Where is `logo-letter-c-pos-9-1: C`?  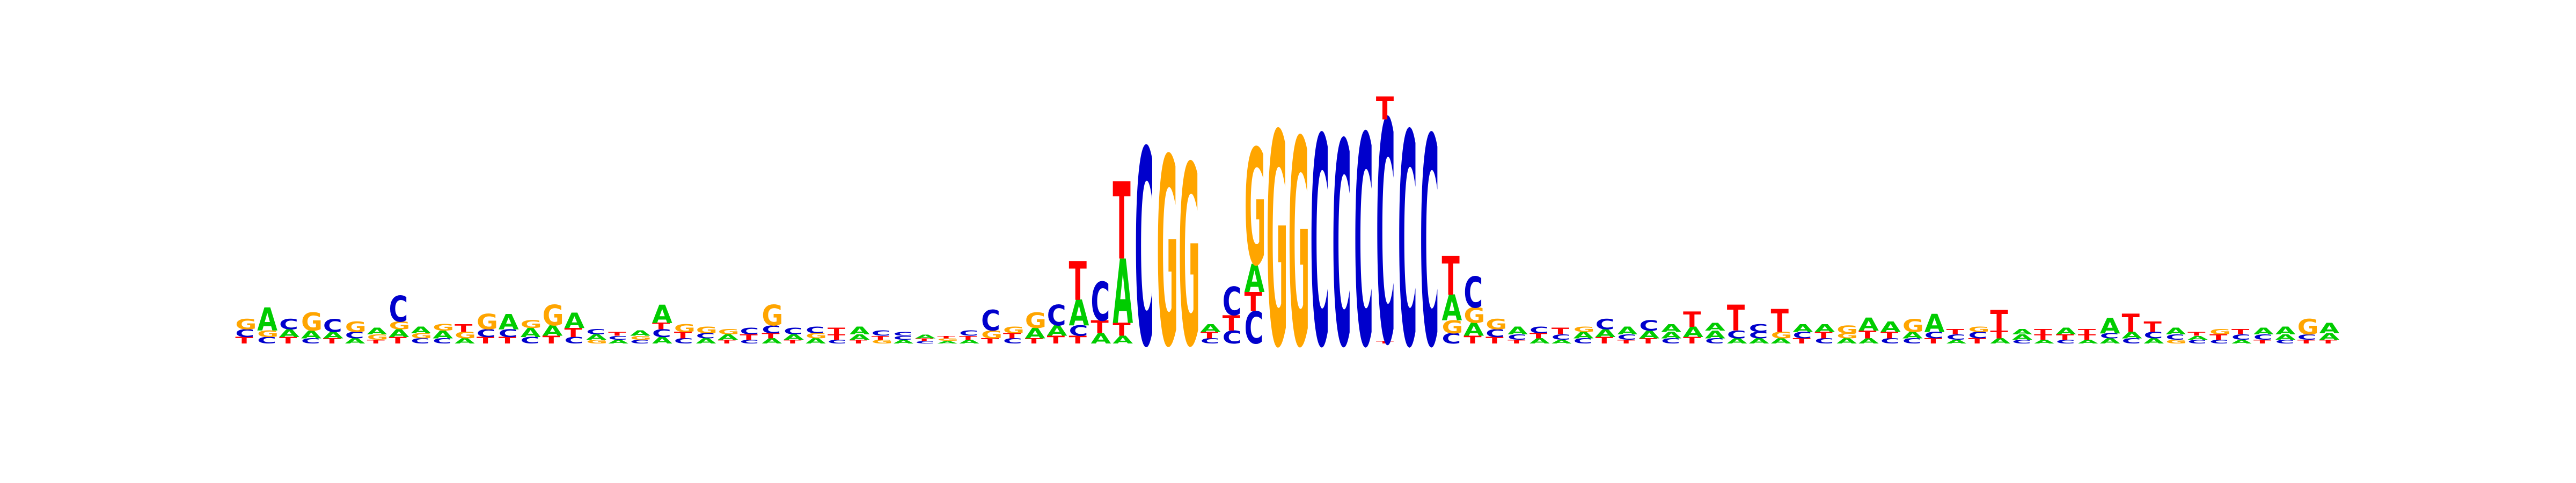
logo-letter-c-pos-9-1: C is located at coordinates (420, 341).